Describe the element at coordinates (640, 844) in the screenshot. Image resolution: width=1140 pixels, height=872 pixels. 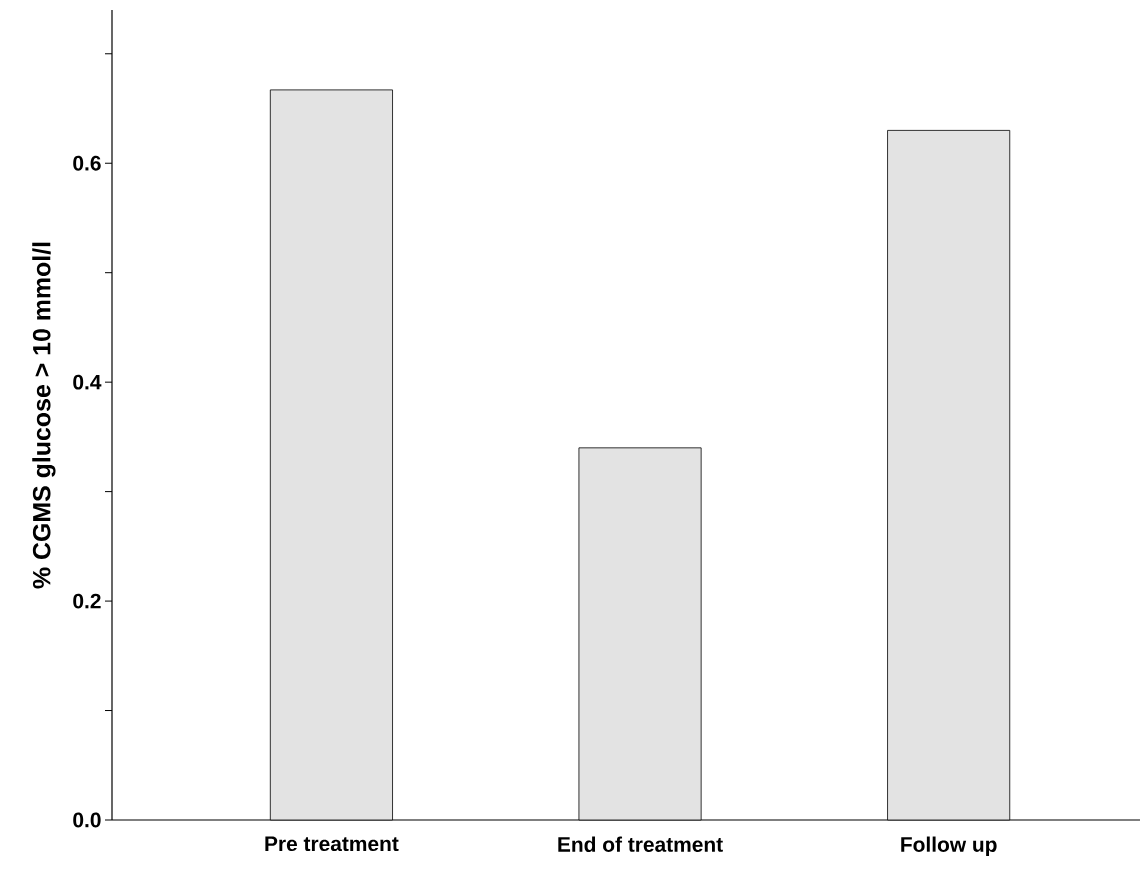
I see `x-tick-label: End of treatment` at that location.